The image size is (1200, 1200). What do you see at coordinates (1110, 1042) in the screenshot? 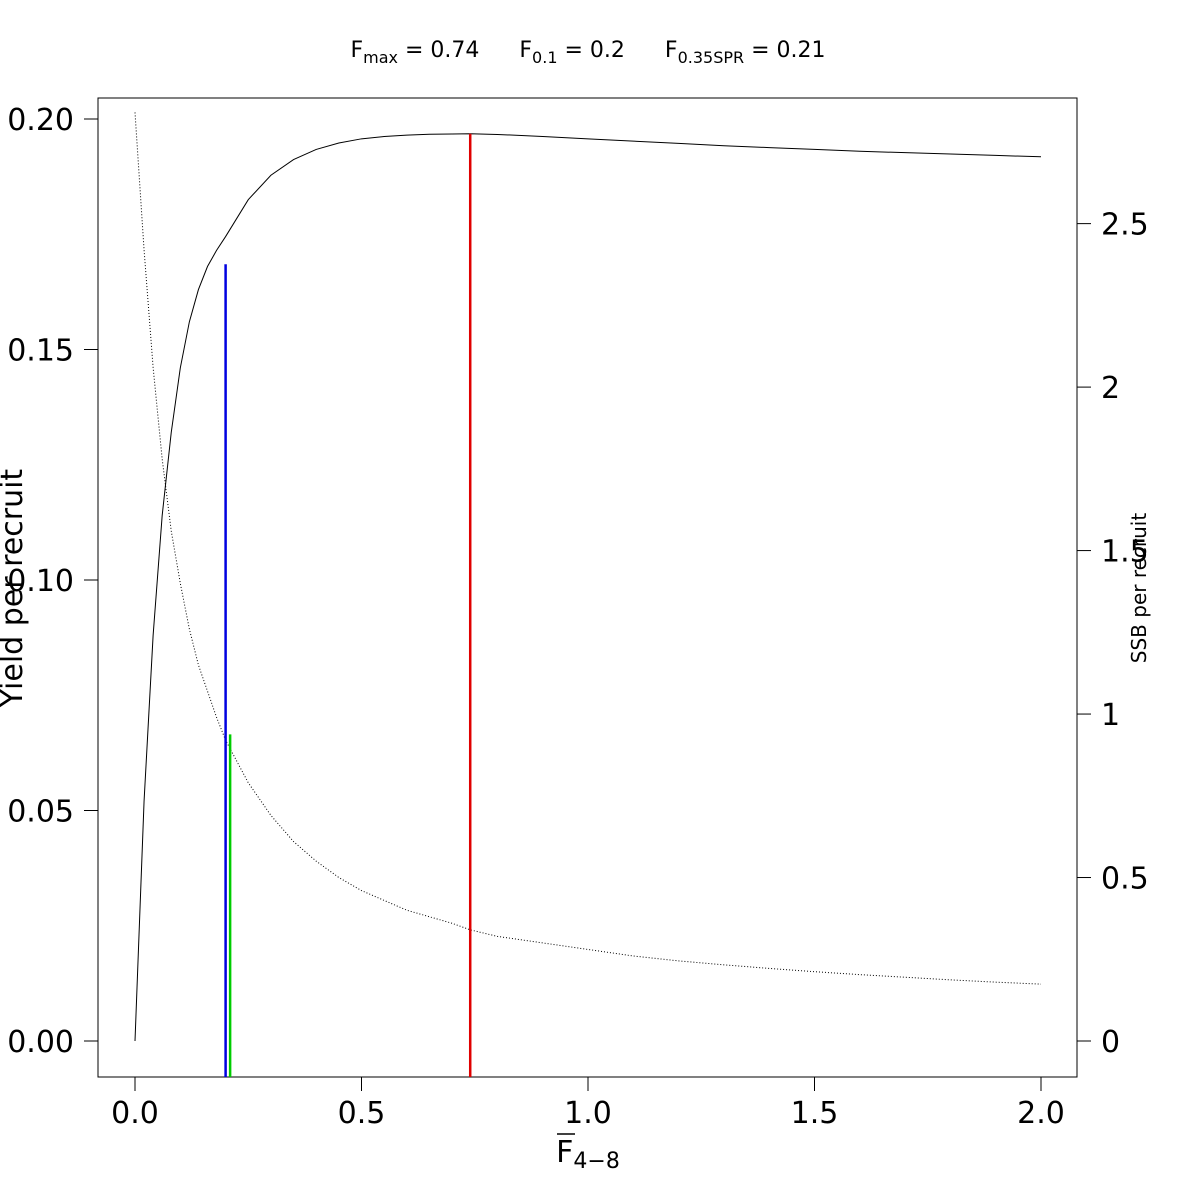
I see `y2-tick-label: 0` at bounding box center [1110, 1042].